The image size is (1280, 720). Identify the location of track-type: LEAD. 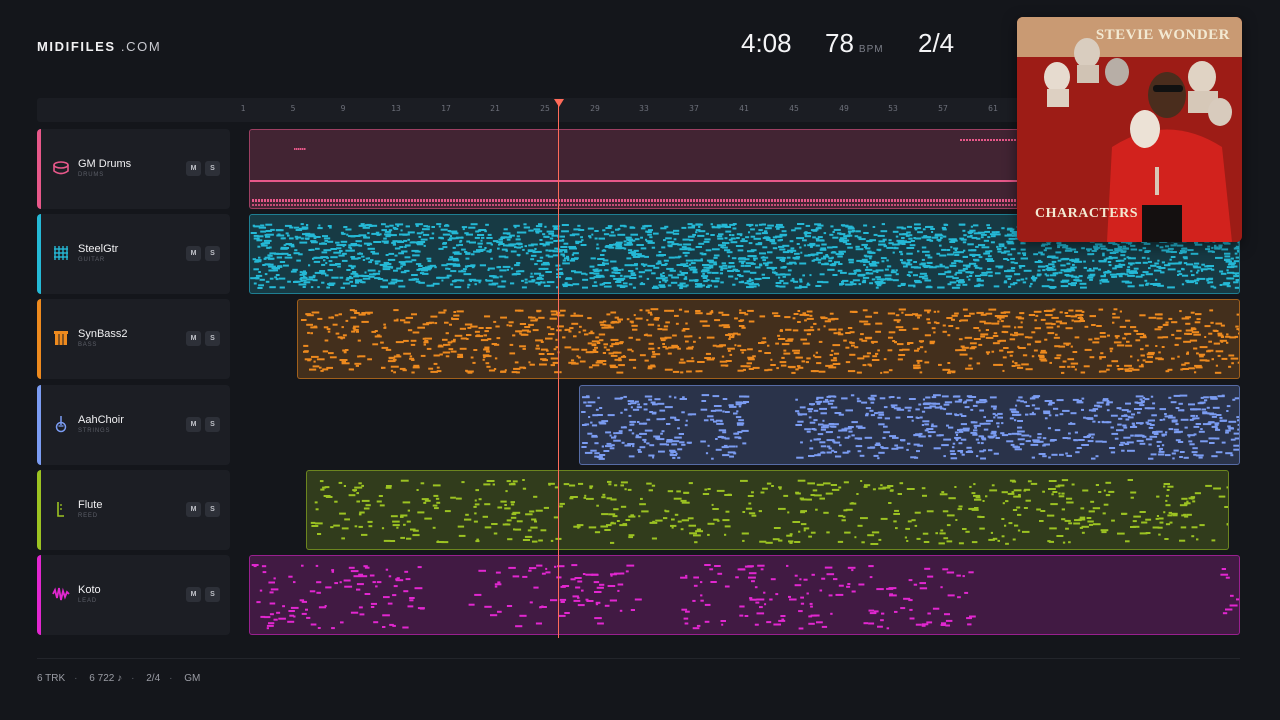
(87, 601).